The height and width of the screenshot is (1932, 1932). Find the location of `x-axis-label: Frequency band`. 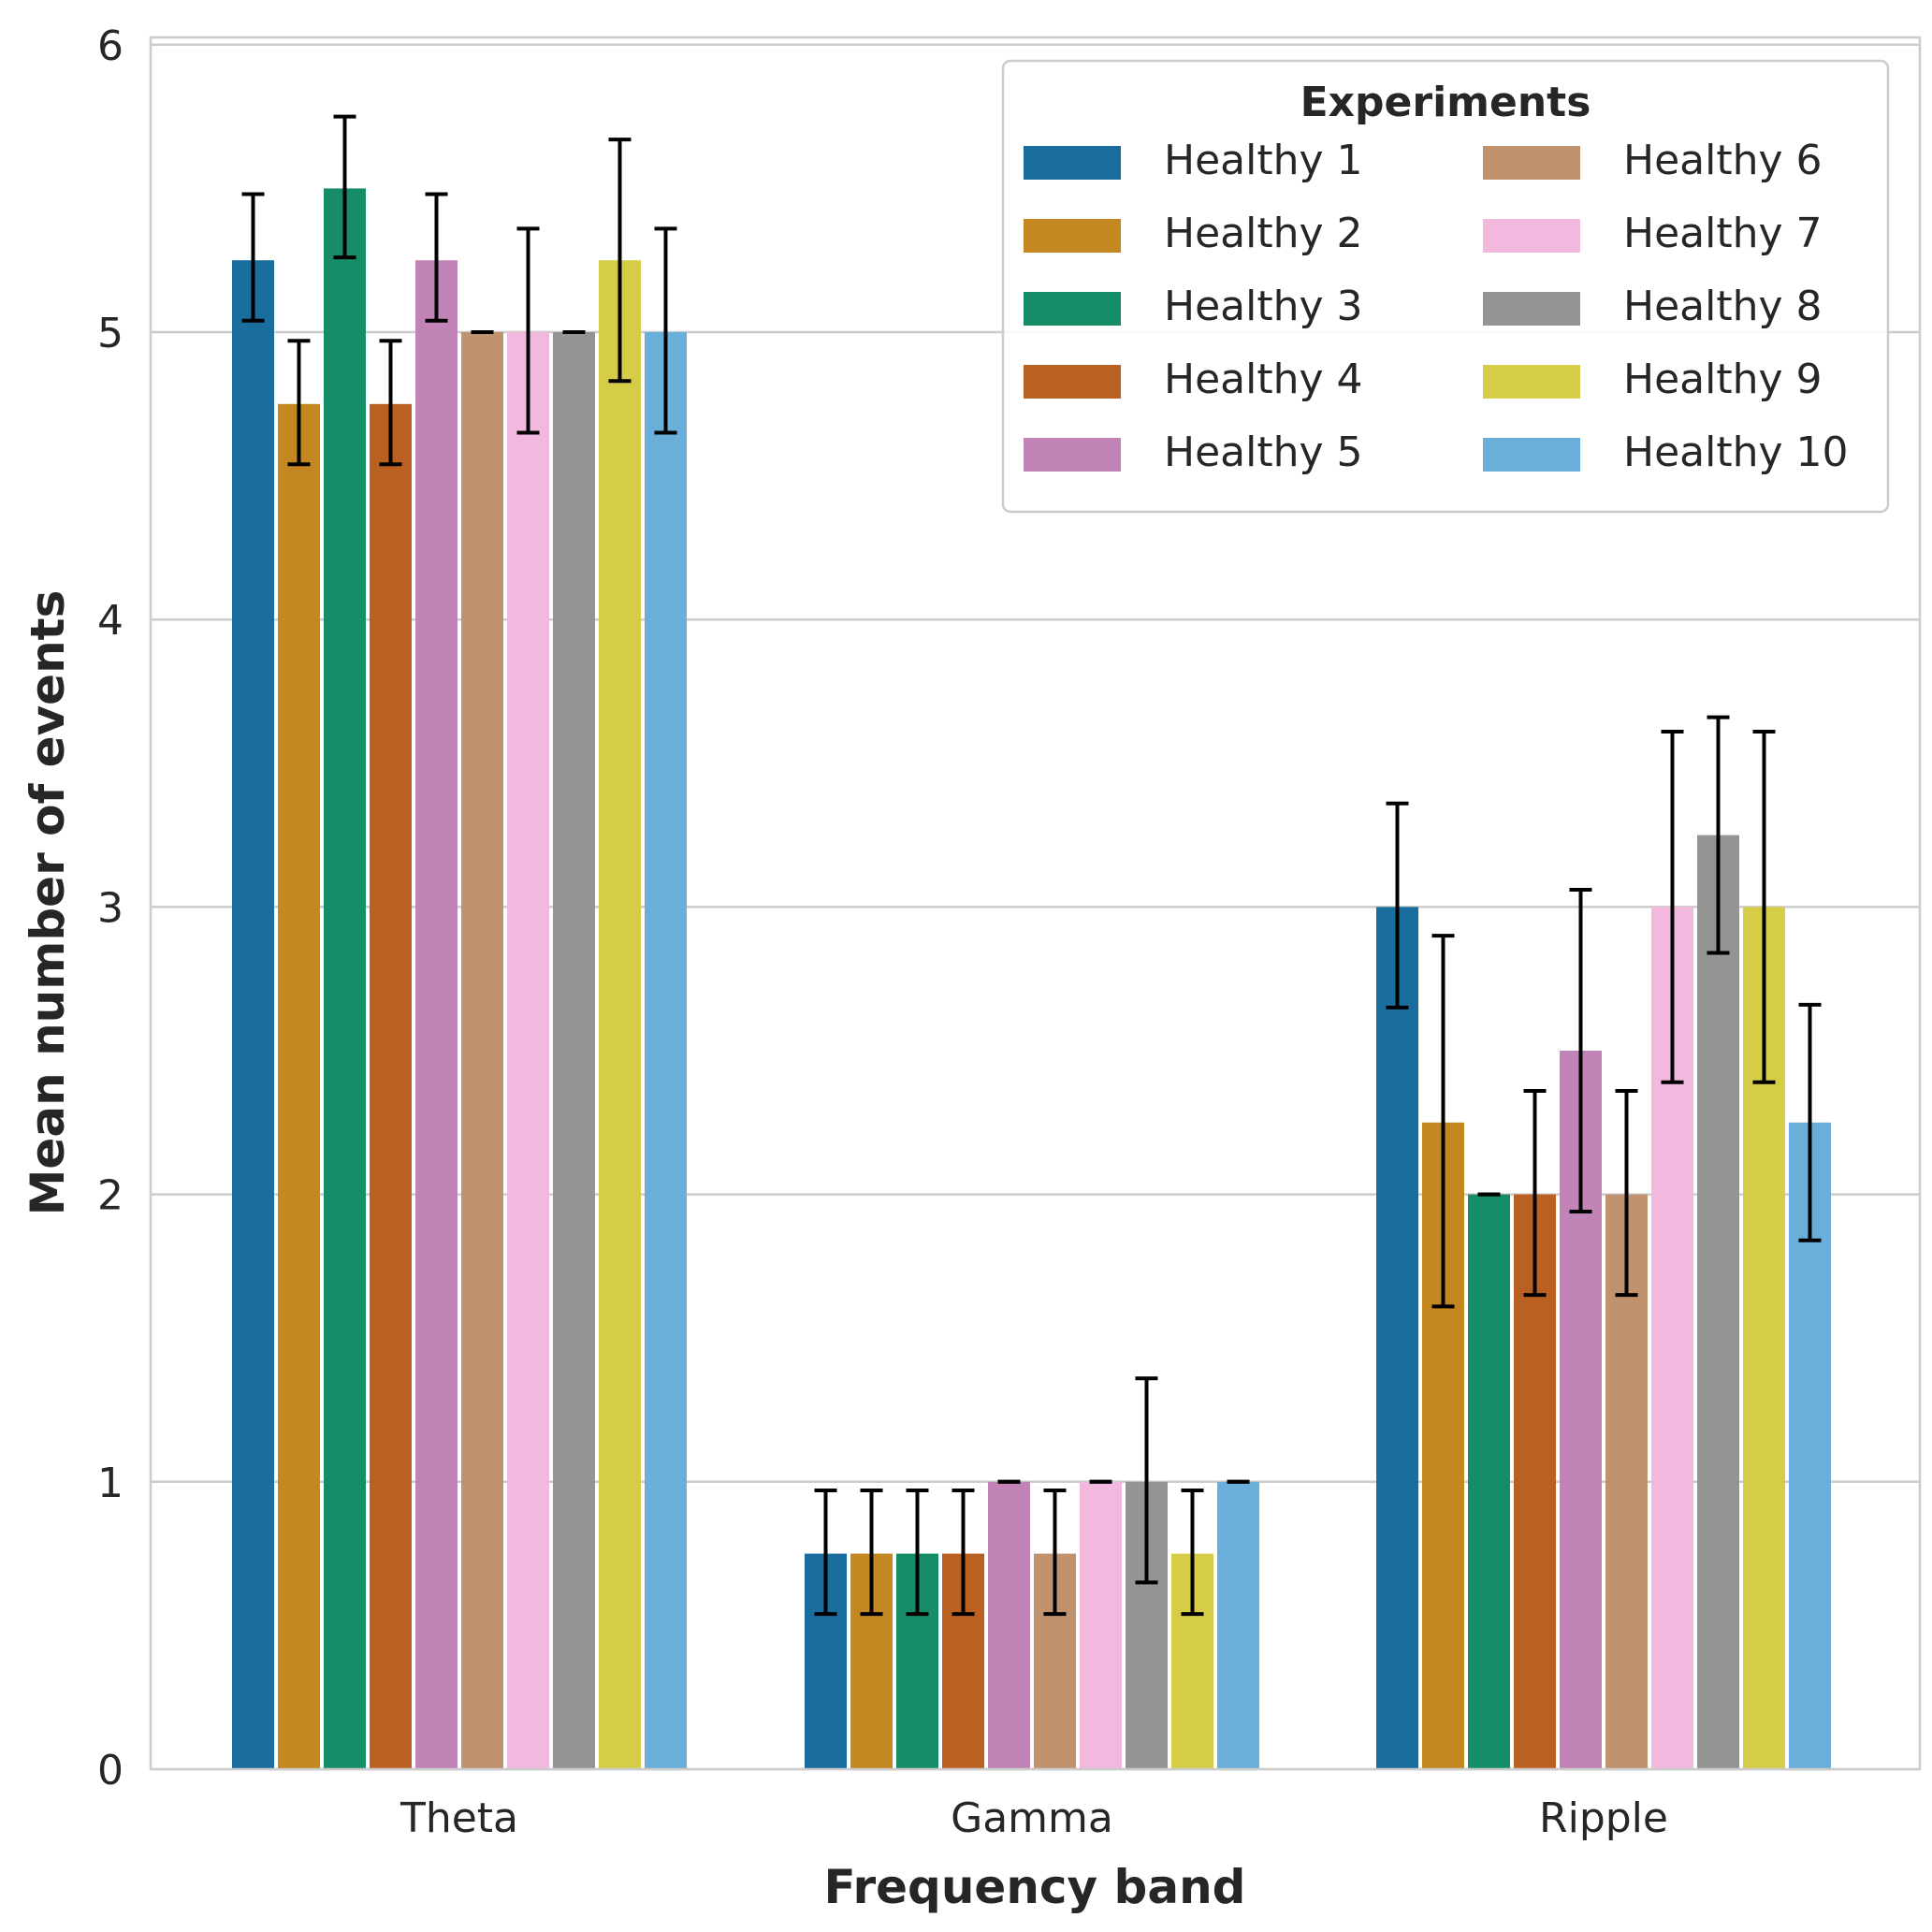

x-axis-label: Frequency band is located at coordinates (1035, 1887).